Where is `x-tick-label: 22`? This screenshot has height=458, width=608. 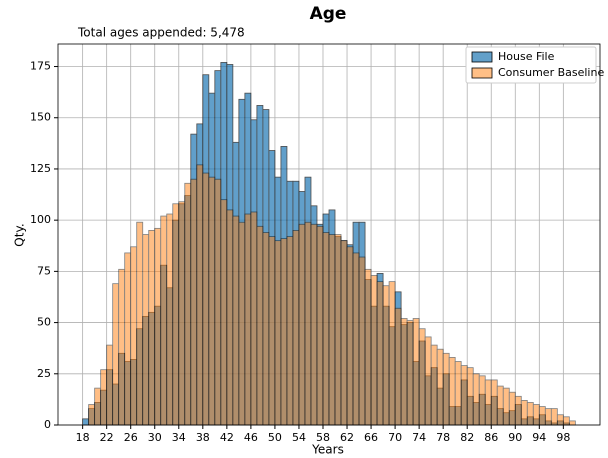
x-tick-label: 22 is located at coordinates (107, 437).